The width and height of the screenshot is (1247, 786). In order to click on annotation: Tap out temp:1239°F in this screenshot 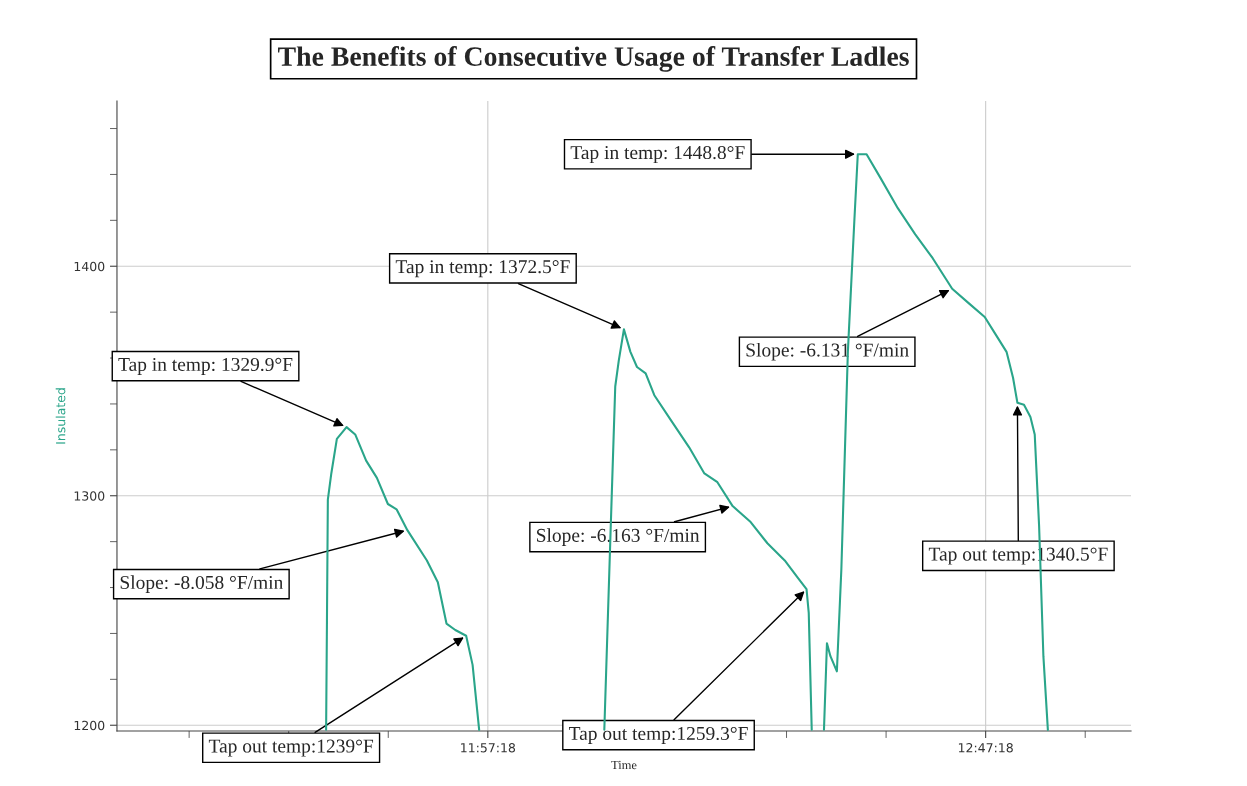, I will do `click(291, 748)`.